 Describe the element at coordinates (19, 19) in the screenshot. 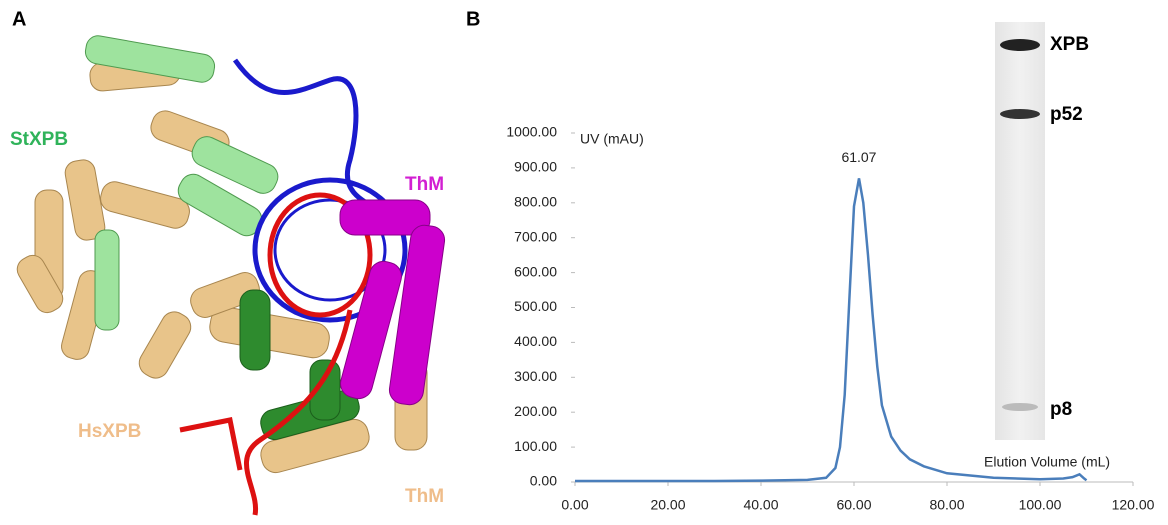

I see `panel-label: A` at that location.